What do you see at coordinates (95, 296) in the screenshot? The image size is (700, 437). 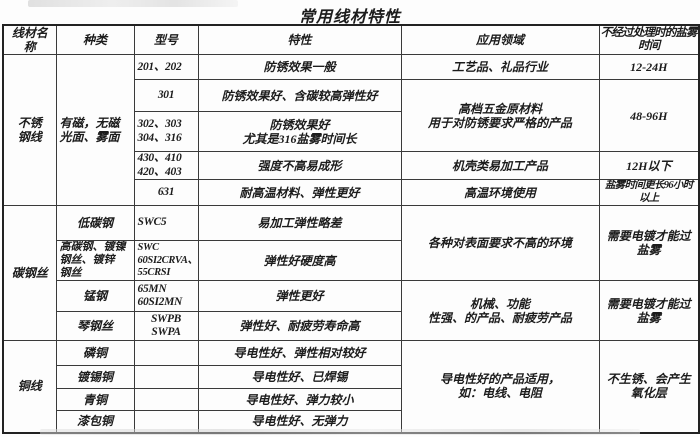 I see `cell-kind: 锰钢` at bounding box center [95, 296].